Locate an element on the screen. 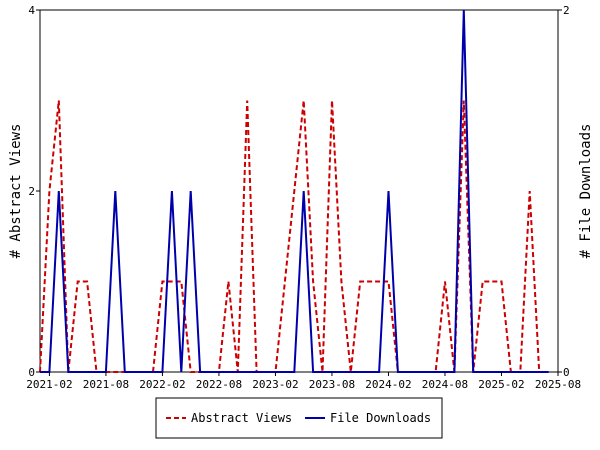  x-tick-label: 2024-08 is located at coordinates (445, 384).